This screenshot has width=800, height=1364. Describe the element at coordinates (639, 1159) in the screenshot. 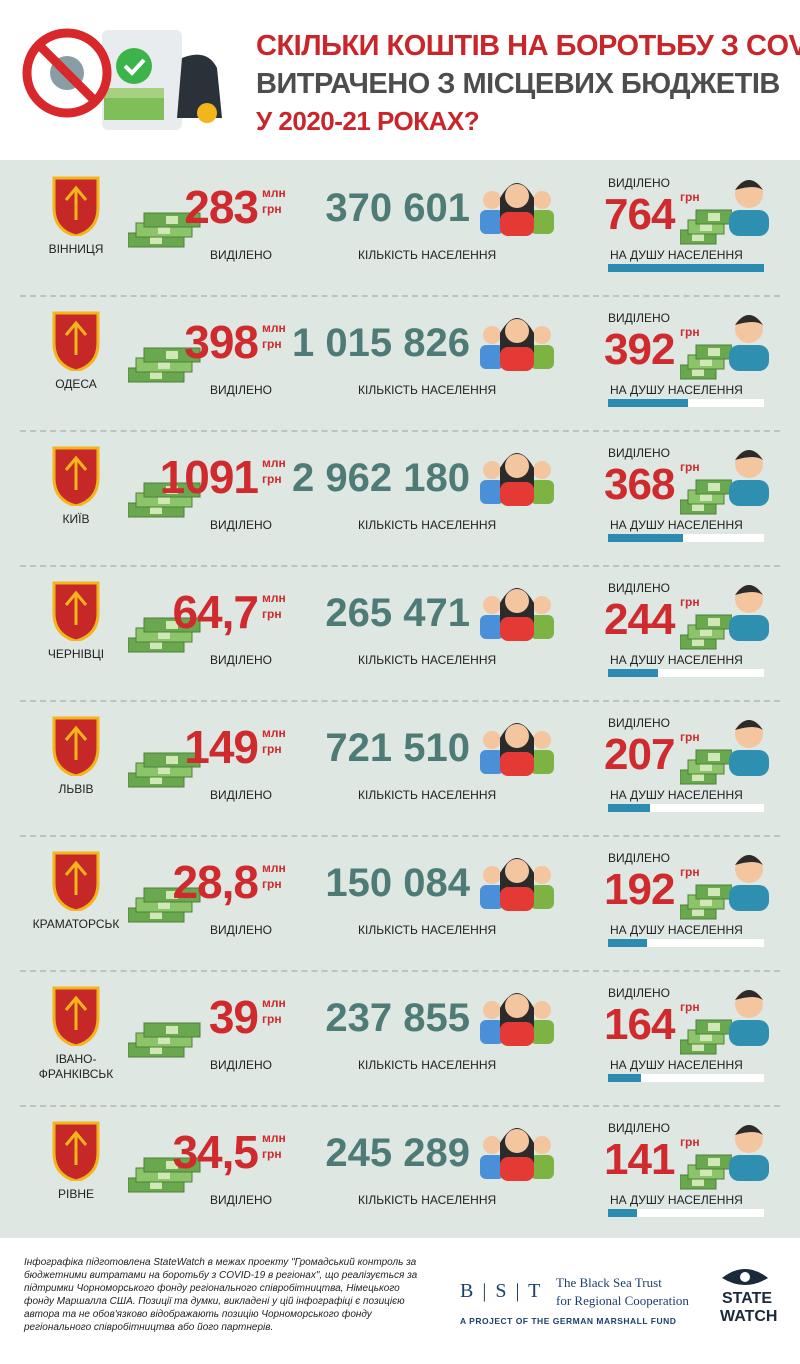

I see `per-capita-value: 141` at that location.